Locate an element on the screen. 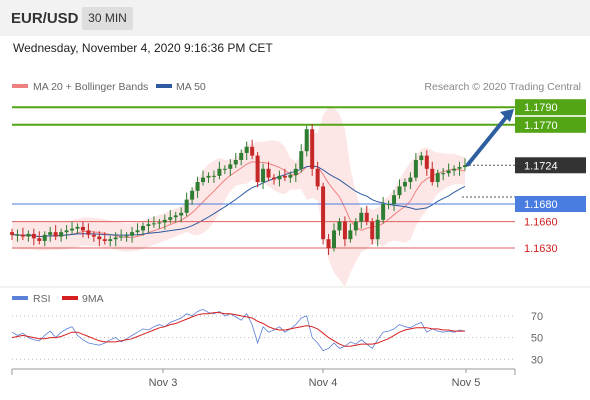 The width and height of the screenshot is (590, 400). rsi-line is located at coordinates (238, 330).